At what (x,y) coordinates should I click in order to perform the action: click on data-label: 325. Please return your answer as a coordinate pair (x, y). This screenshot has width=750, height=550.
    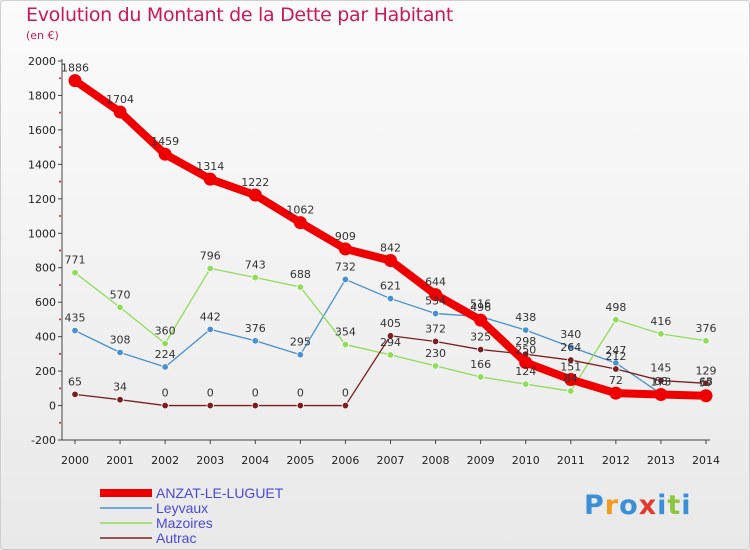
    Looking at the image, I should click on (480, 337).